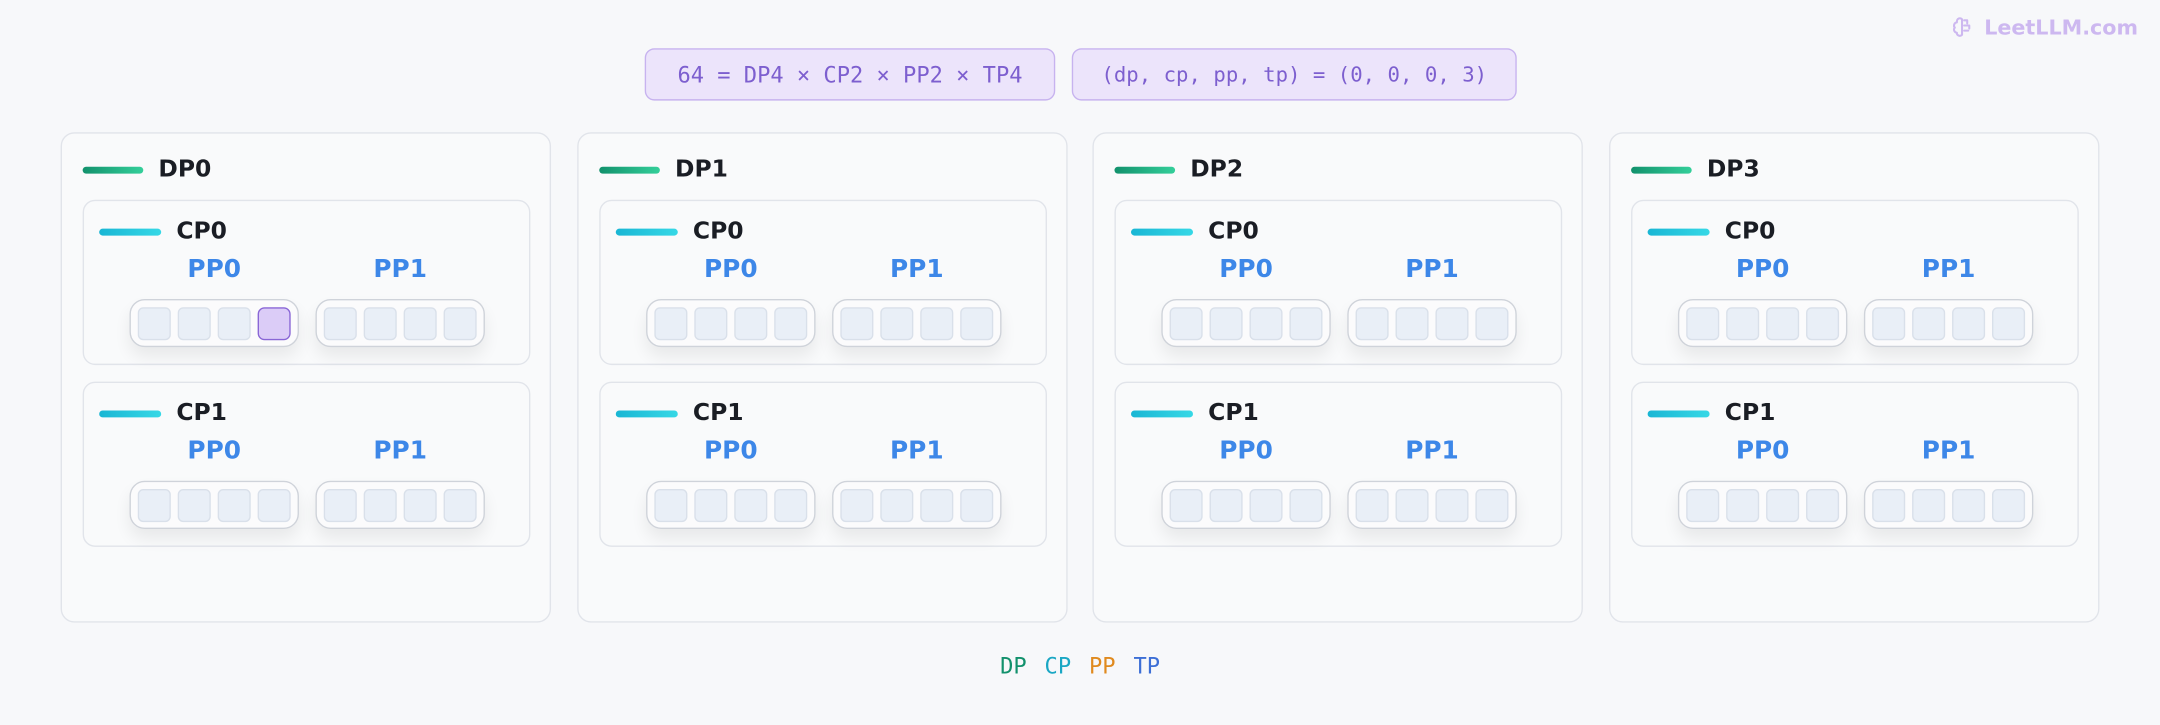  What do you see at coordinates (306, 464) in the screenshot?
I see `cp-group: CP1 PP0 PP1` at bounding box center [306, 464].